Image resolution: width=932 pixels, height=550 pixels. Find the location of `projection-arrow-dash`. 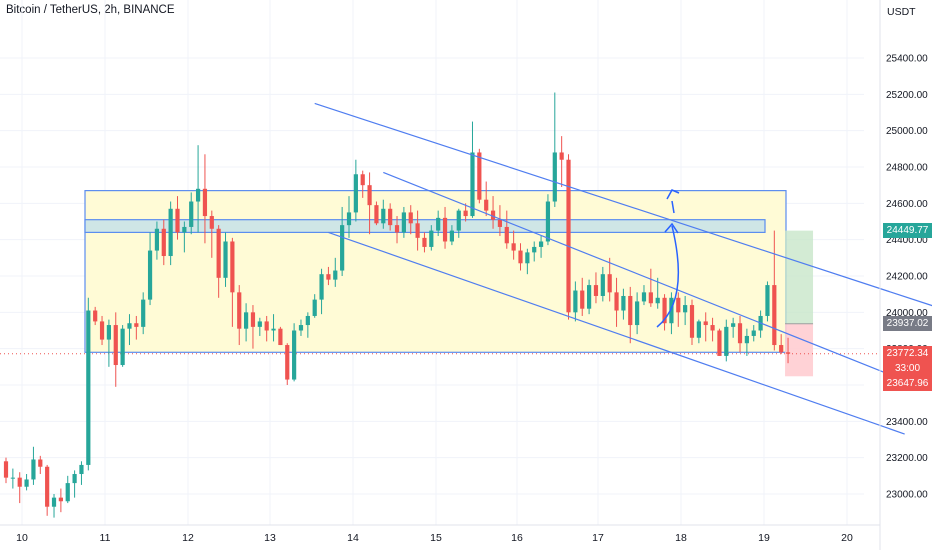

projection-arrow-dash is located at coordinates (673, 207).